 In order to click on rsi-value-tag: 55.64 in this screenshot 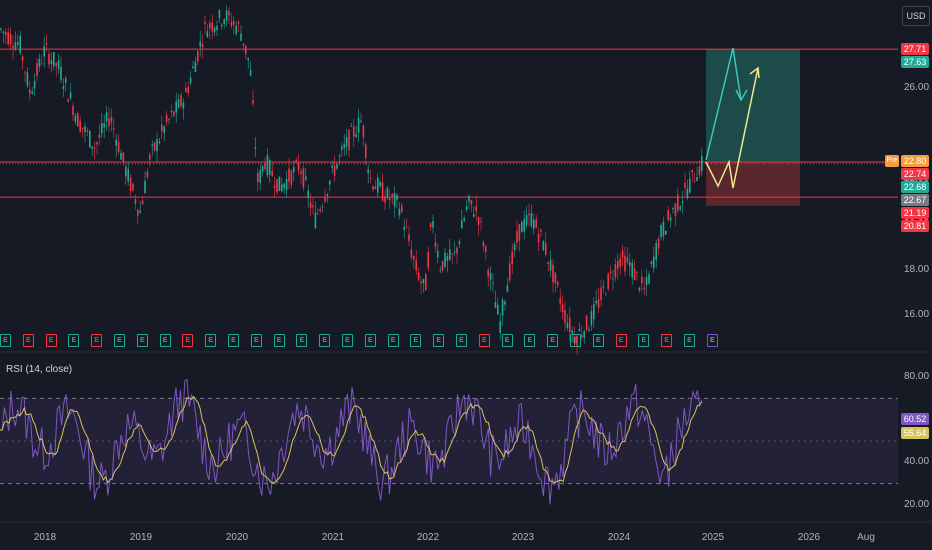, I will do `click(915, 433)`.